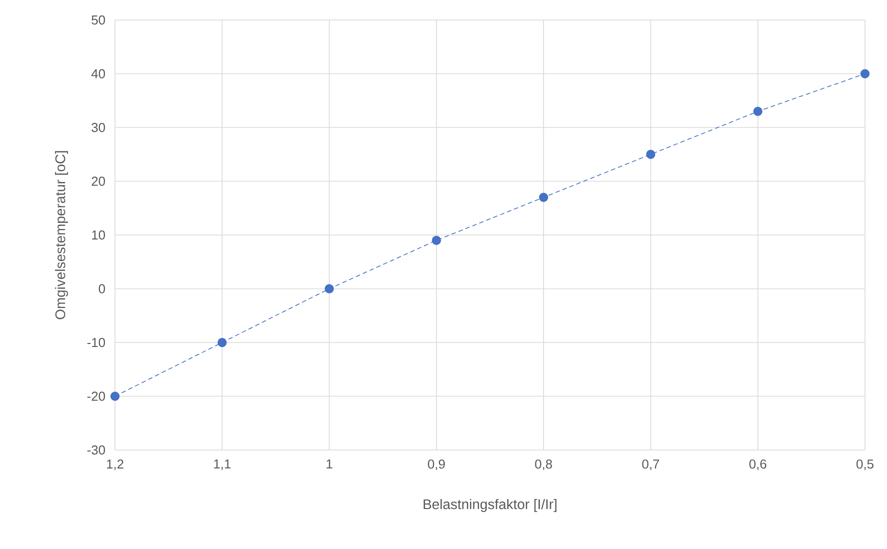 This screenshot has height=549, width=887. Describe the element at coordinates (543, 464) in the screenshot. I see `x-tick-label: 0,8` at that location.